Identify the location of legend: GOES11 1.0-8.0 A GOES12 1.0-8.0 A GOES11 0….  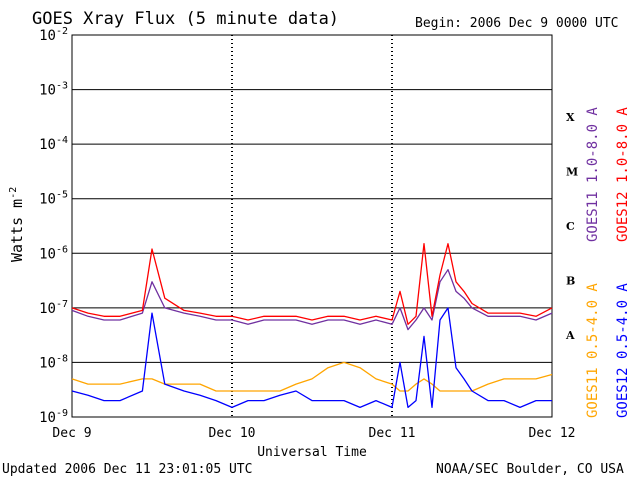
(608, 262).